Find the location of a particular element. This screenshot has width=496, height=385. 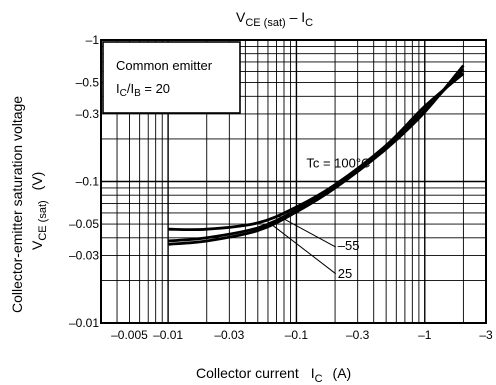

y-axis-label-line-2: VCE (sat)(V) is located at coordinates (39, 211).